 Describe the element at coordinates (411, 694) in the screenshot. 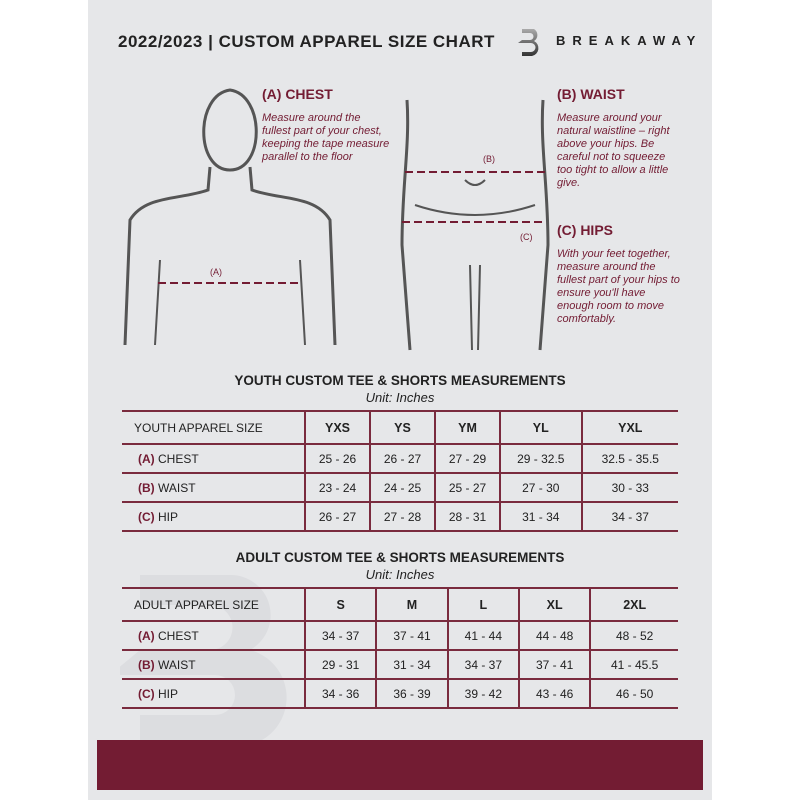

I see `table-cell: 36 - 39` at that location.